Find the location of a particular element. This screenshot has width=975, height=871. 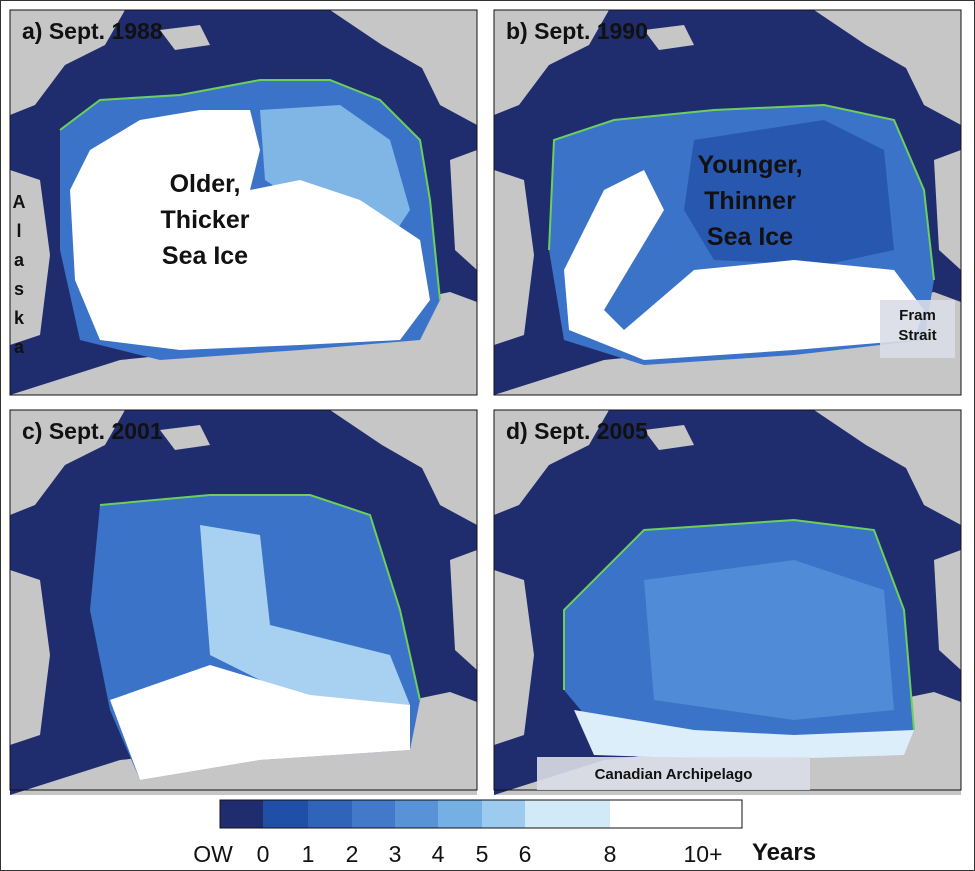

colorbar-label: 3 is located at coordinates (395, 854).